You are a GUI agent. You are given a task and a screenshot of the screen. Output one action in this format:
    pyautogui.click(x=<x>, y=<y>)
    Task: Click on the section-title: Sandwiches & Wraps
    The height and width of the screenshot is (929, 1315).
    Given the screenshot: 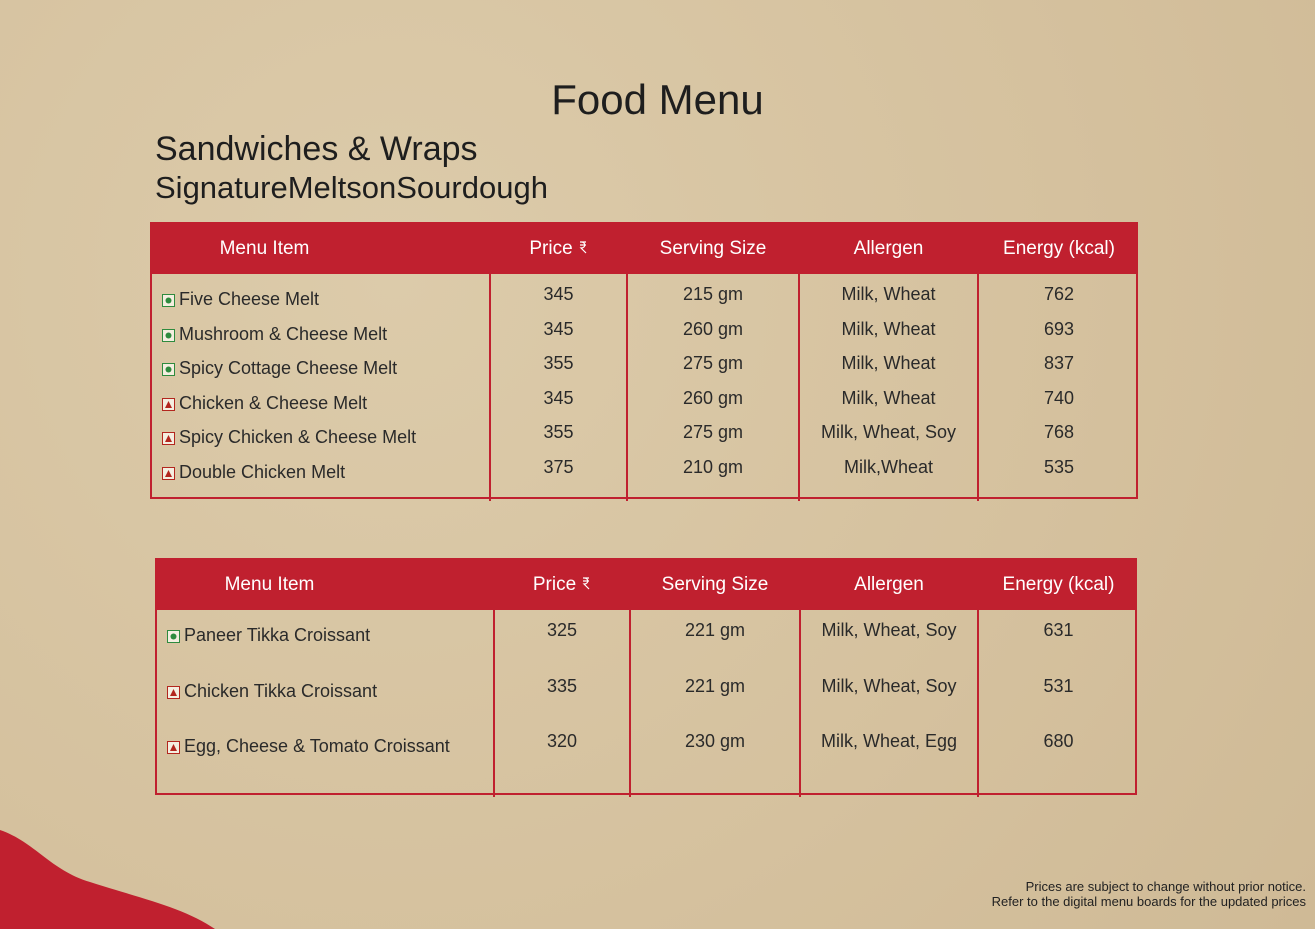 What is the action you would take?
    pyautogui.click(x=316, y=149)
    